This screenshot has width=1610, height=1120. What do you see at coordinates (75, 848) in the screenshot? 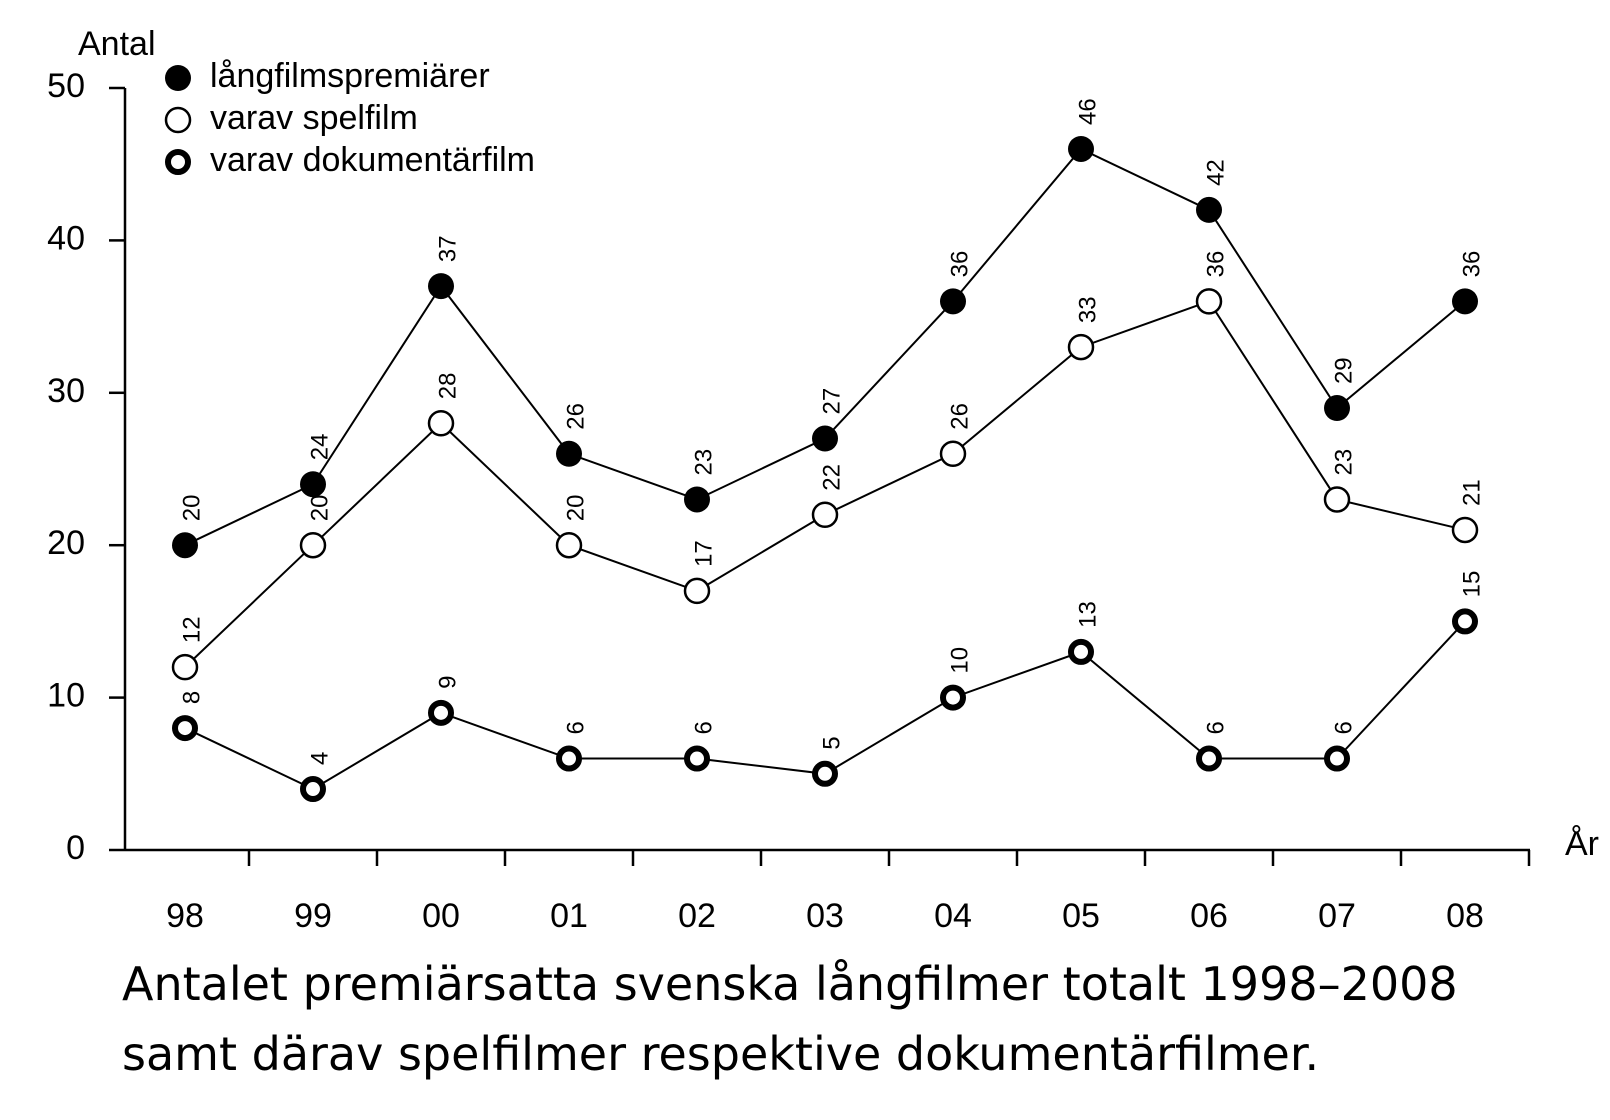
I see `y-tick-label: 0` at bounding box center [75, 848].